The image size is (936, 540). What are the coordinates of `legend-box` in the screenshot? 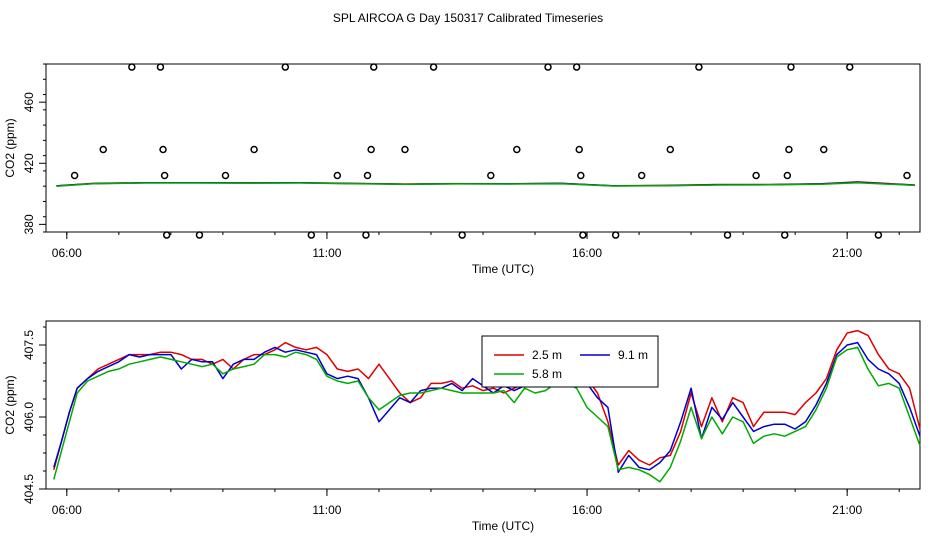 It's located at (570, 361).